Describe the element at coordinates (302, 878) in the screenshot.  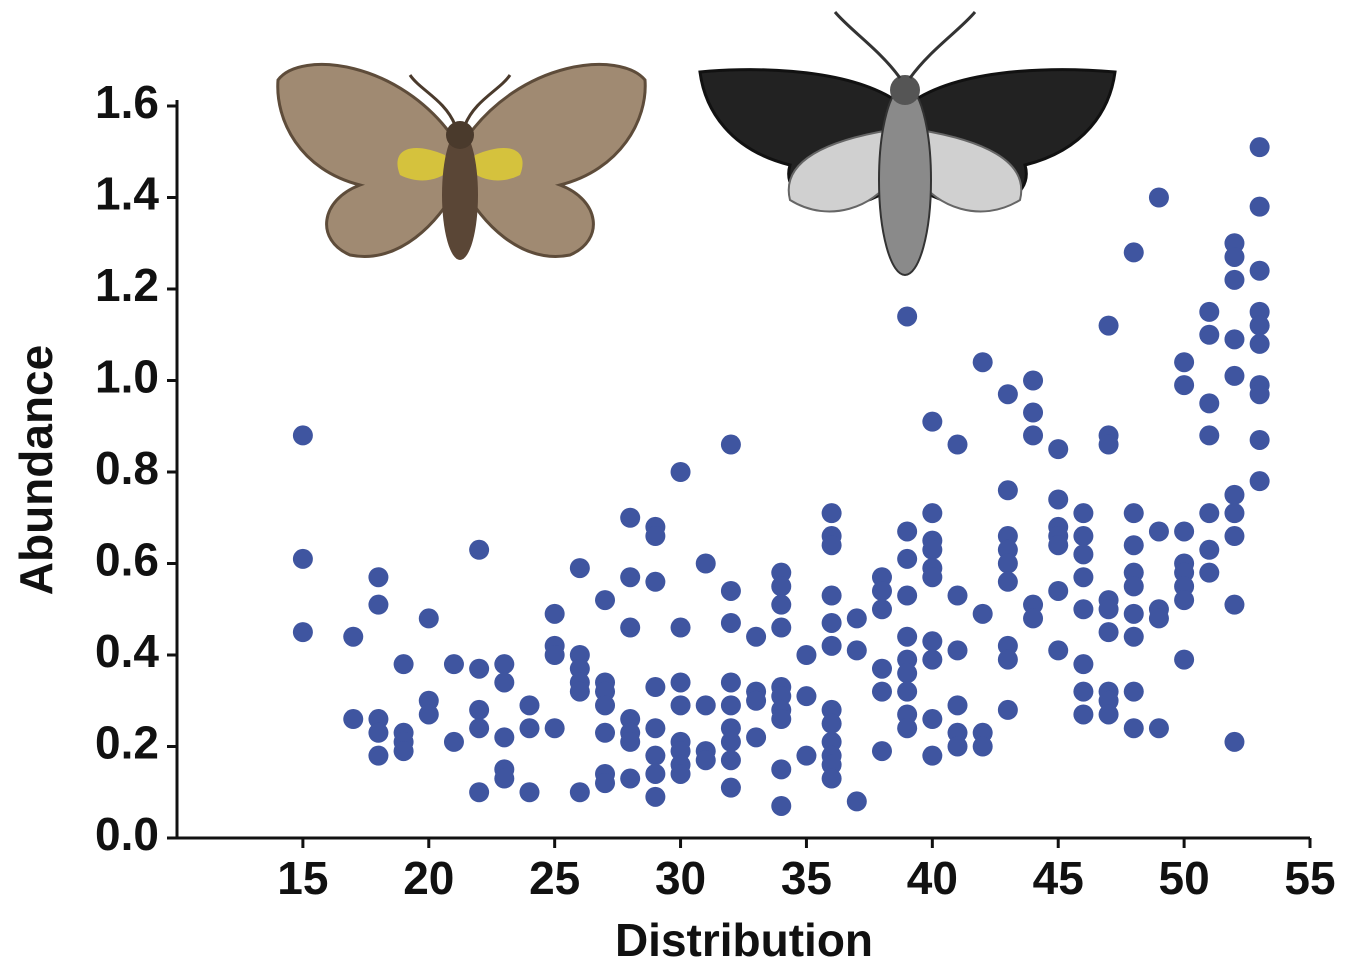
I see `x-tick-label: 15` at that location.